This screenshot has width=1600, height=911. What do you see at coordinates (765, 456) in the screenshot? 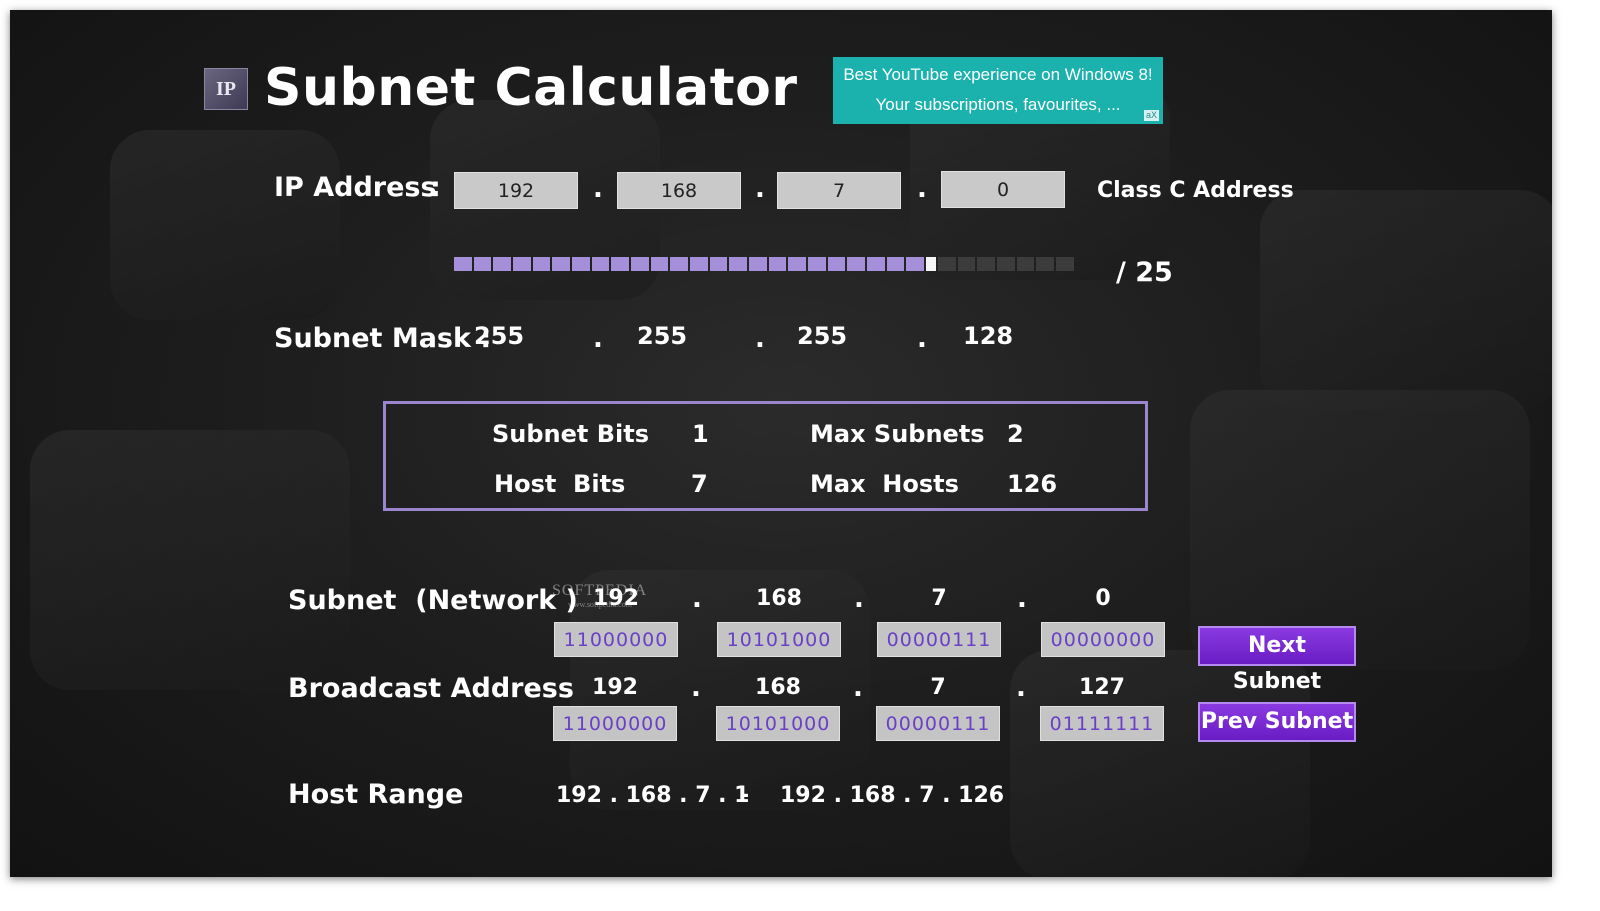
I see `subnet-info-panel` at bounding box center [765, 456].